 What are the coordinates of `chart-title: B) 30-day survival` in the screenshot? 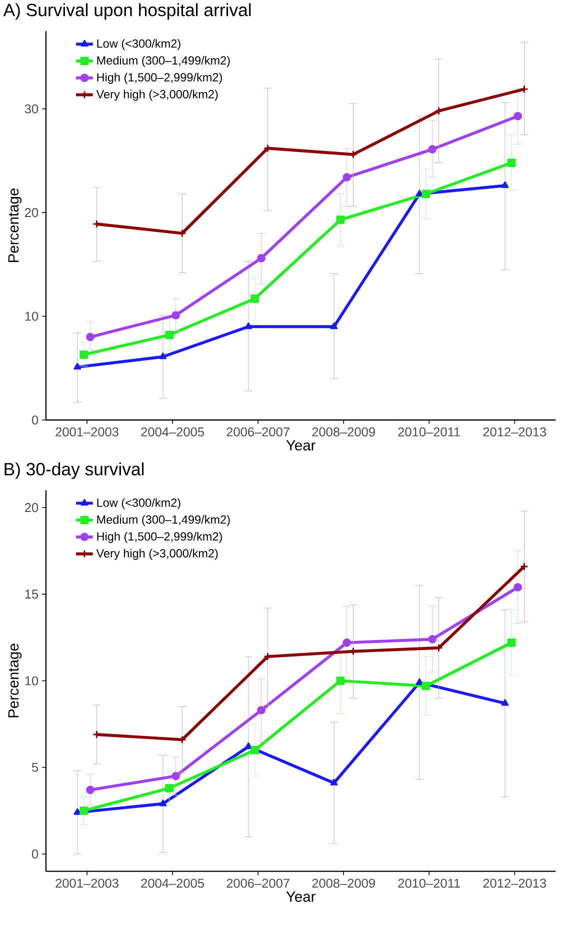 It's located at (74, 470).